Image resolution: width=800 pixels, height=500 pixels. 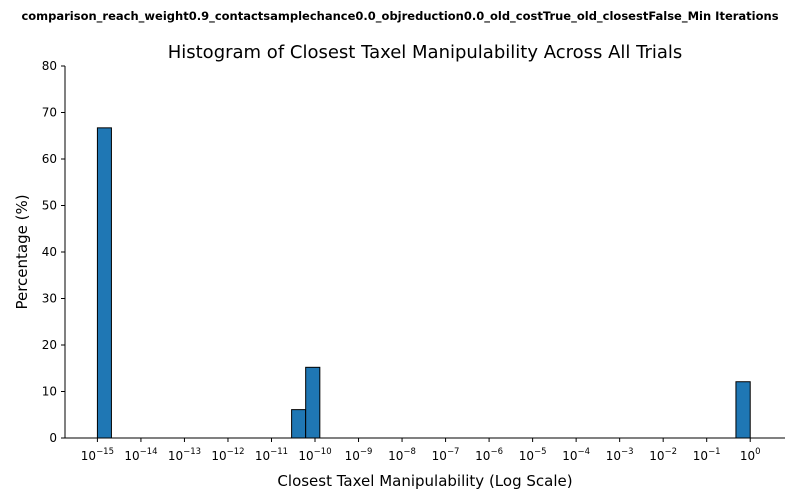 I want to click on y-tick-label: 0, so click(x=53, y=438).